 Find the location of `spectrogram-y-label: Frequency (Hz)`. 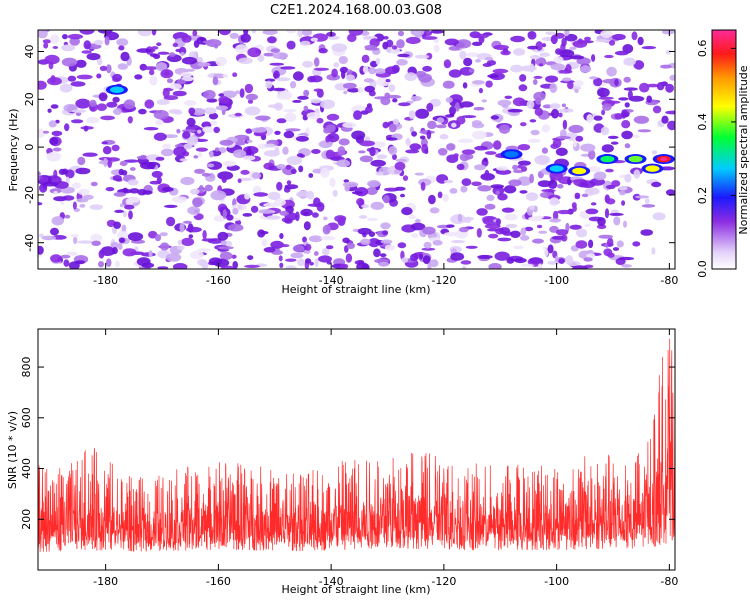

spectrogram-y-label: Frequency (Hz) is located at coordinates (13, 150).